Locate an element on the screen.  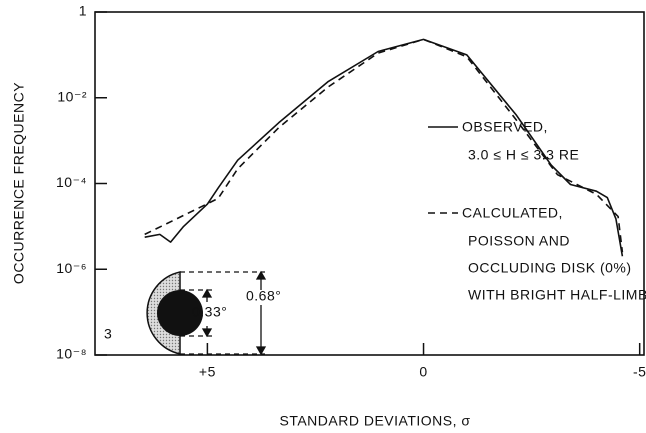
panel-label: 3 is located at coordinates (108, 334).